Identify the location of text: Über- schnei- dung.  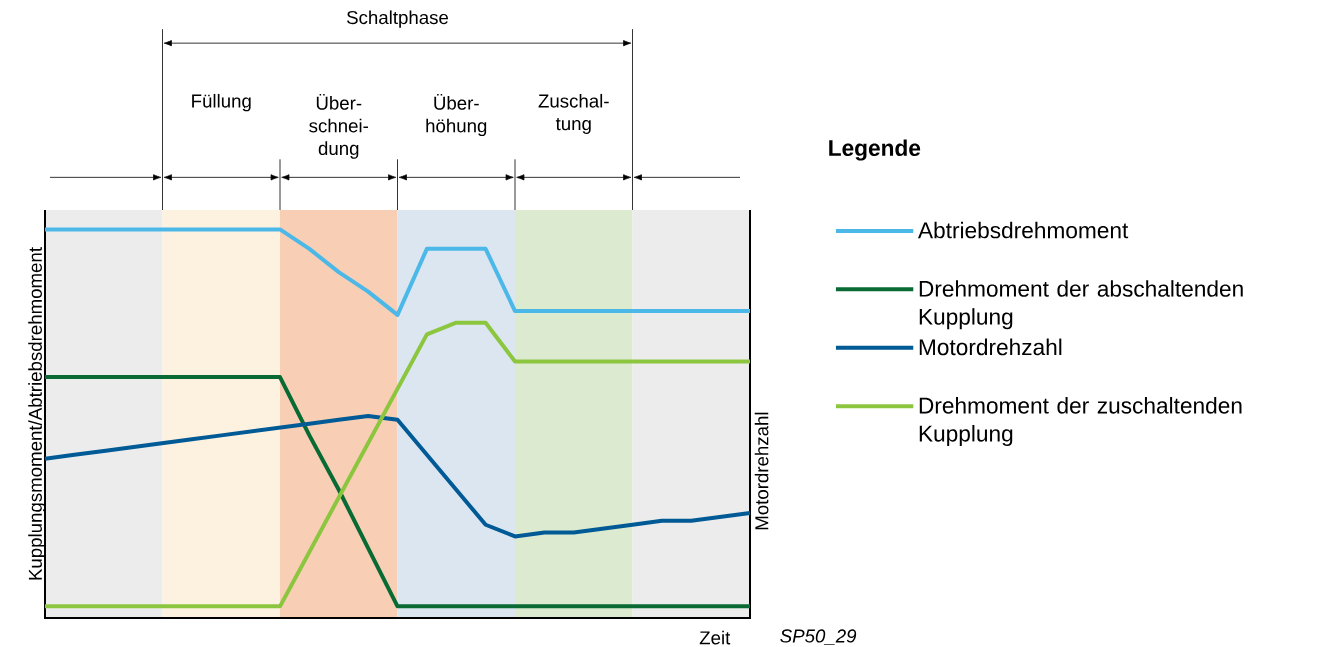
(339, 126).